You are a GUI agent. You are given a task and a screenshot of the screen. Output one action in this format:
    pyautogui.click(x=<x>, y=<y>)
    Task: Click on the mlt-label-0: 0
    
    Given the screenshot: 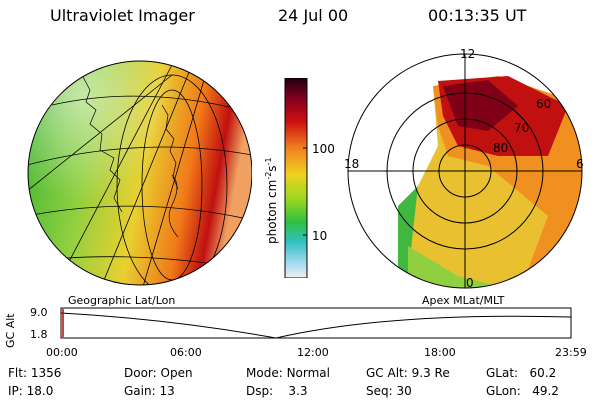 What is the action you would take?
    pyautogui.click(x=470, y=283)
    